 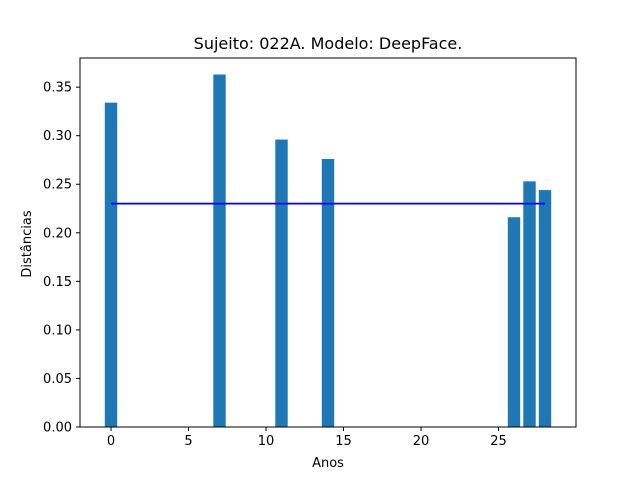 I want to click on x-tick-label: 0, so click(x=111, y=441).